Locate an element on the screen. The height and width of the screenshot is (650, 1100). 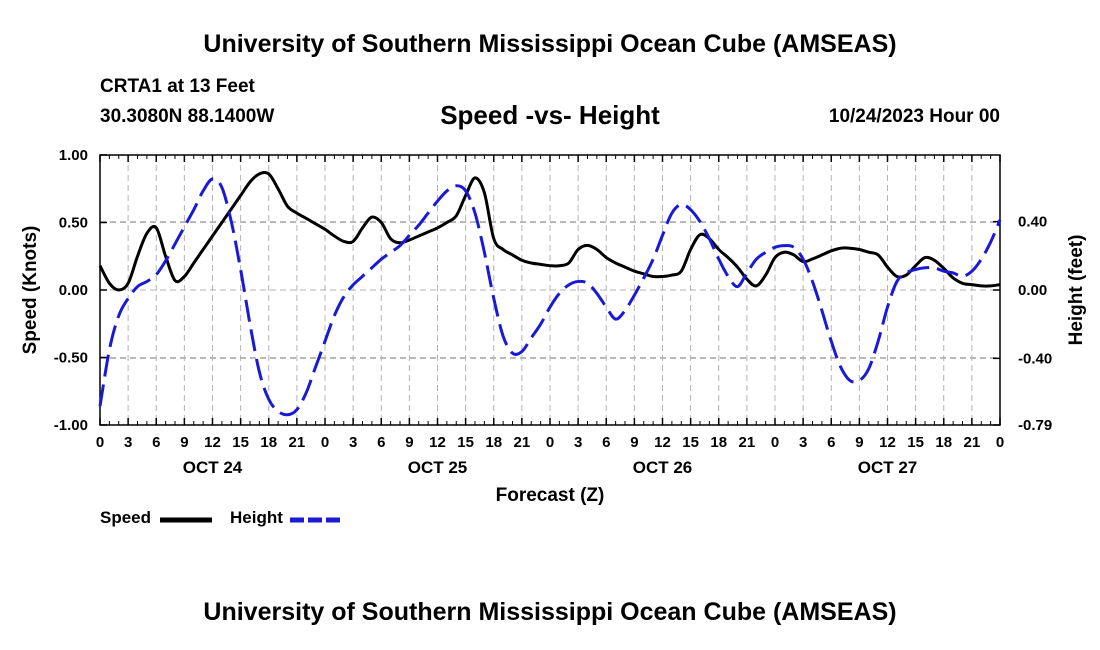
y-tick-label: -0.50 is located at coordinates (71, 358).